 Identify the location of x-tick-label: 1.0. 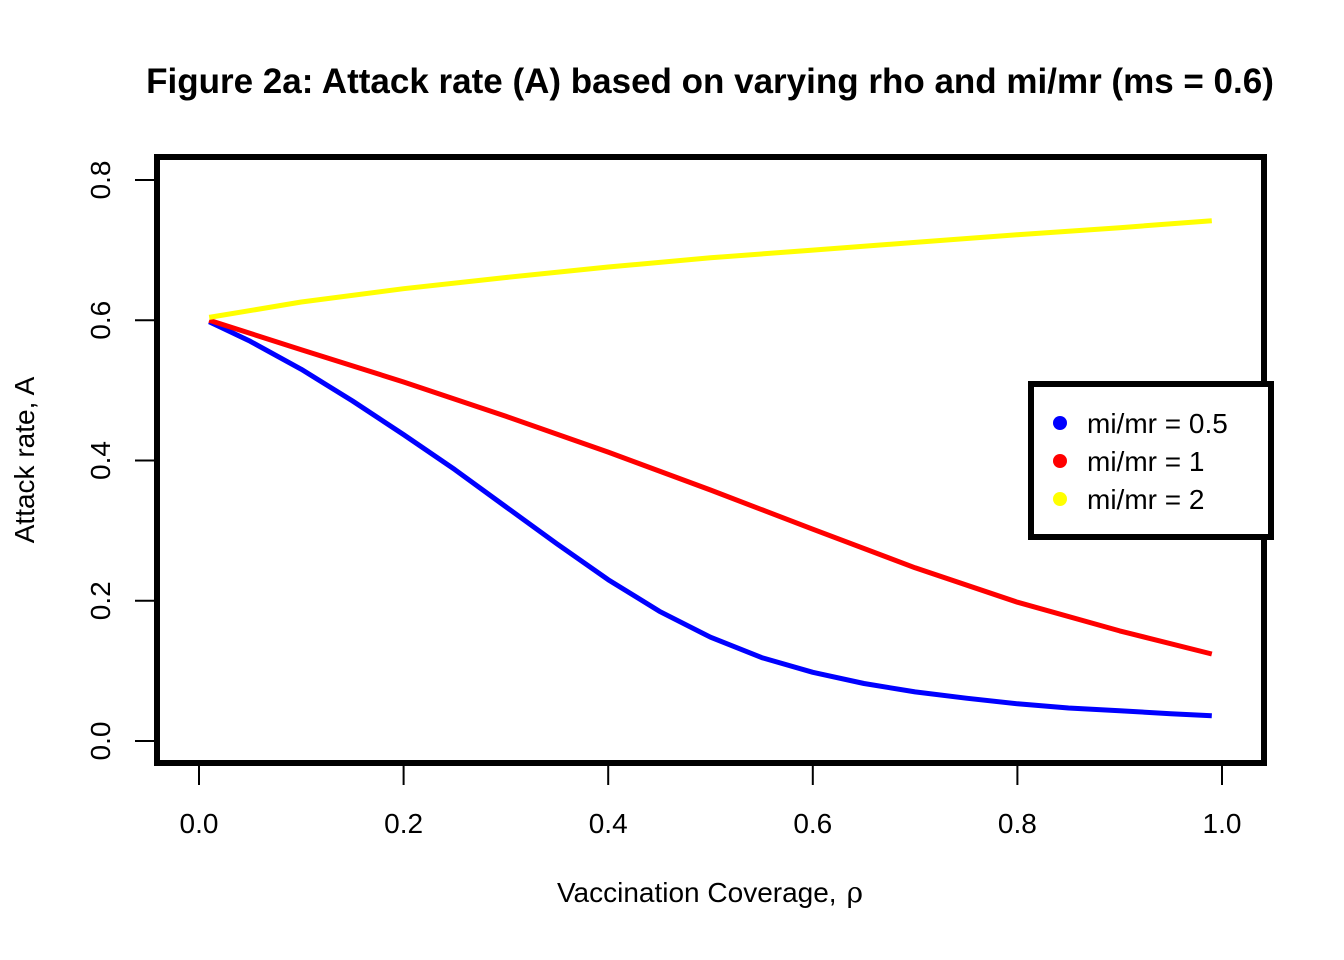
(1222, 823).